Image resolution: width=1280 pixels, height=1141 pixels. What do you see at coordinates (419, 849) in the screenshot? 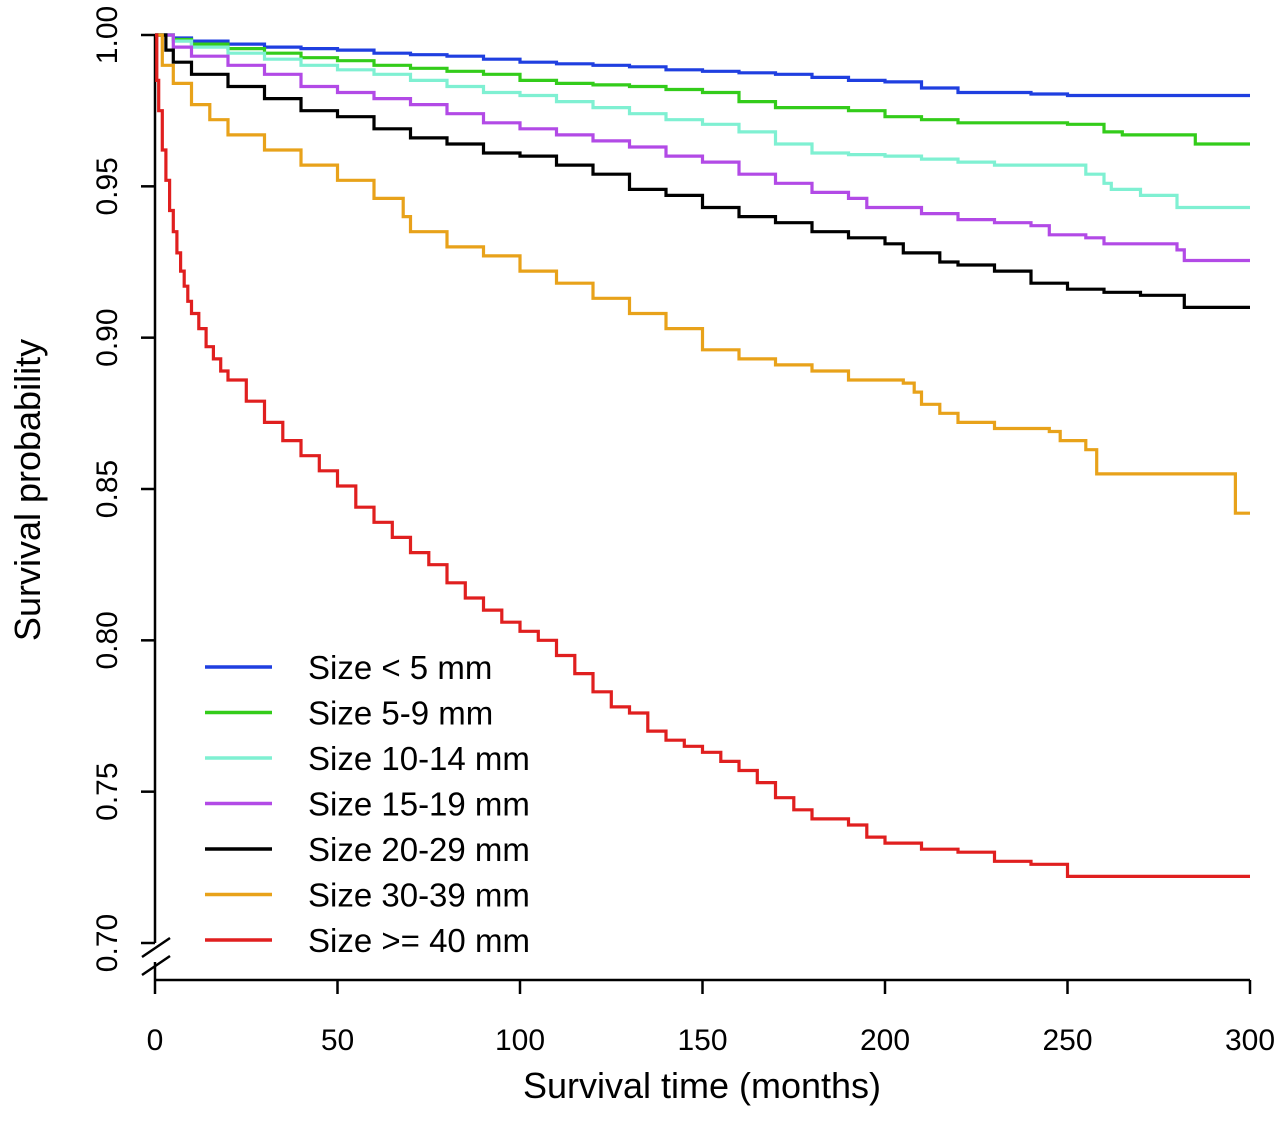
I see `legend-entry-label: Size 20-29 mm` at bounding box center [419, 849].